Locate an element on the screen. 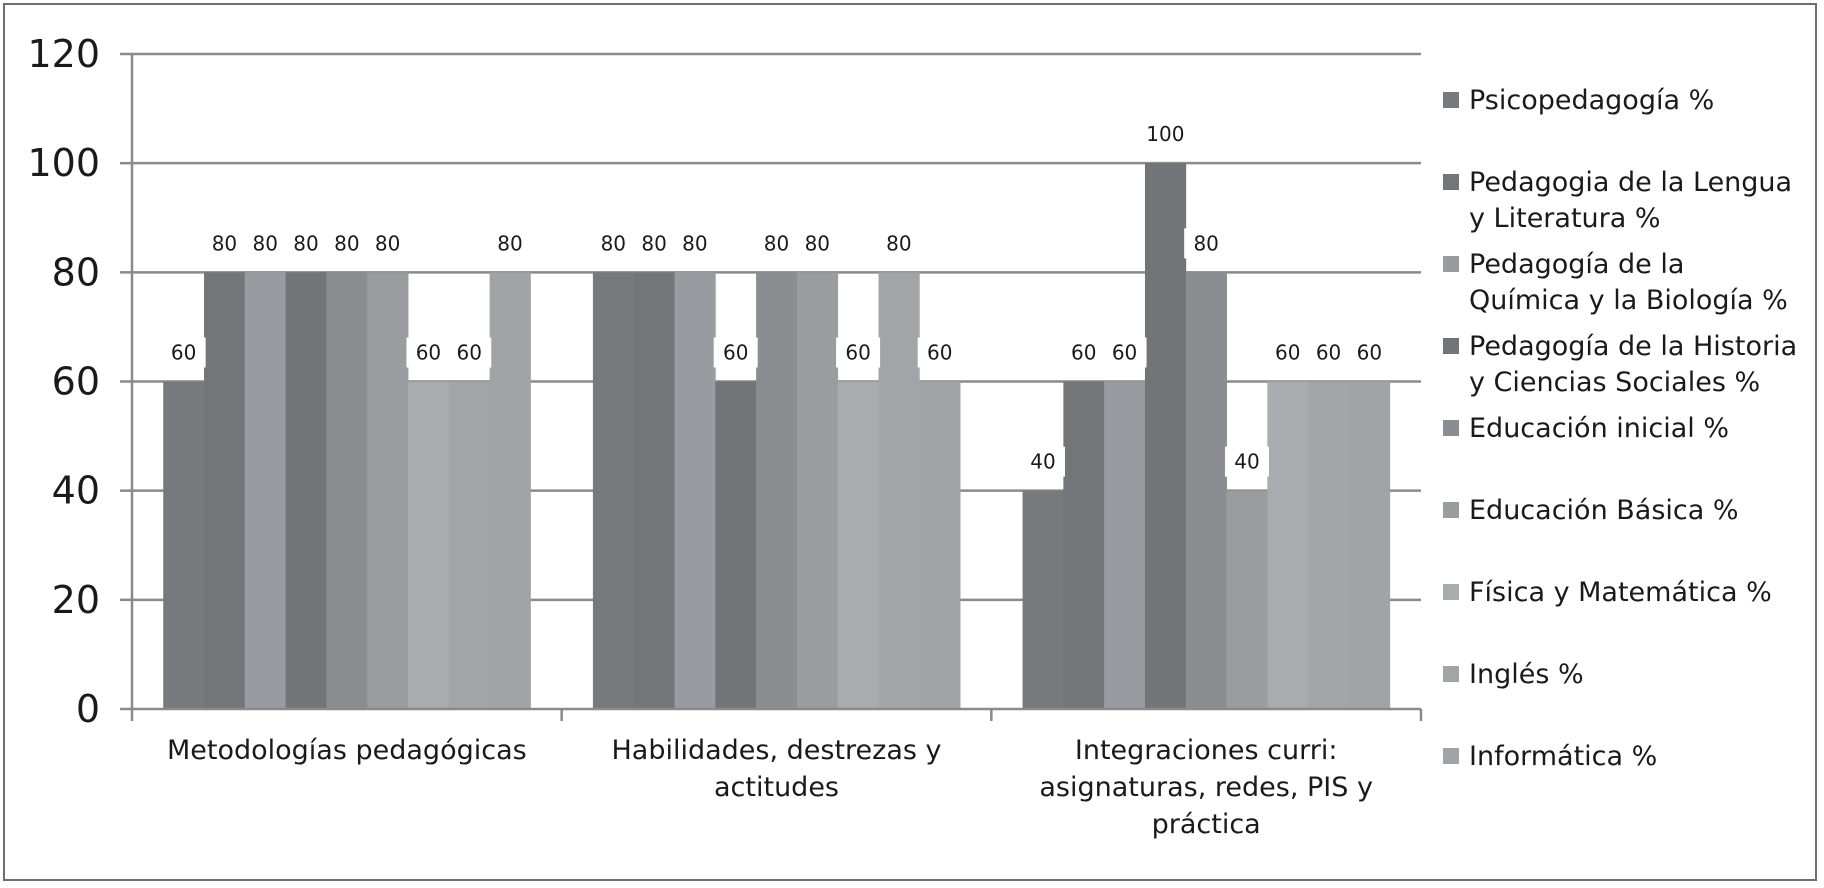 This screenshot has height=888, width=1824. legend-label: Informática % is located at coordinates (1563, 756).